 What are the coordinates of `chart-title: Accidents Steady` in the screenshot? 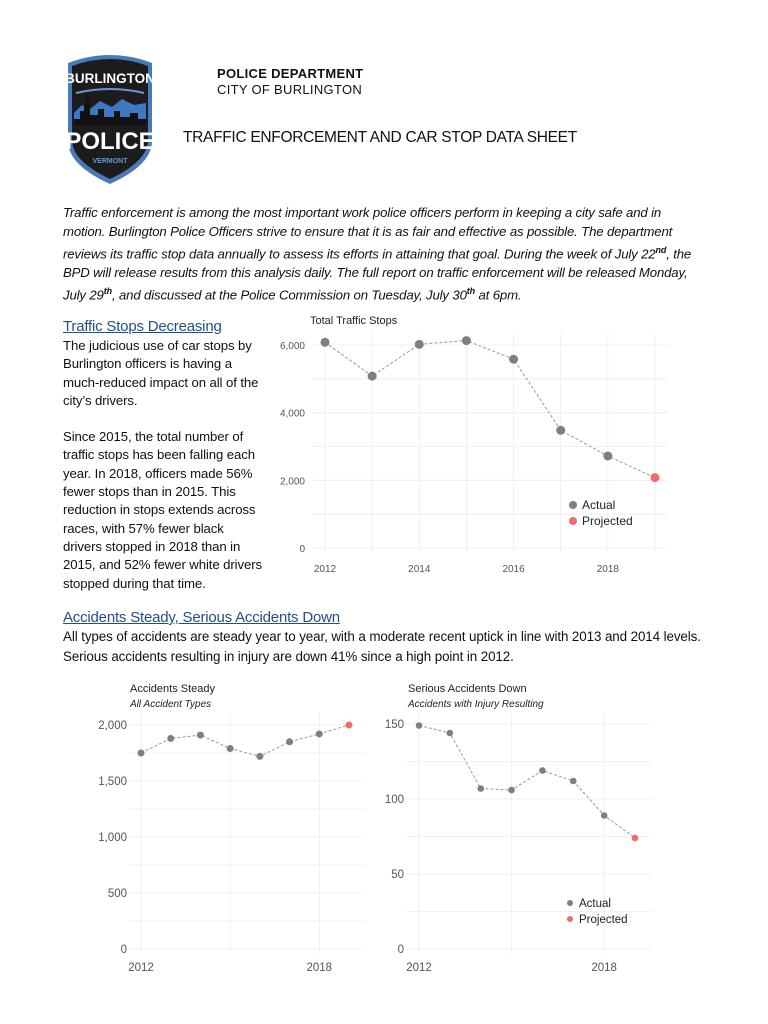 It's located at (172, 689).